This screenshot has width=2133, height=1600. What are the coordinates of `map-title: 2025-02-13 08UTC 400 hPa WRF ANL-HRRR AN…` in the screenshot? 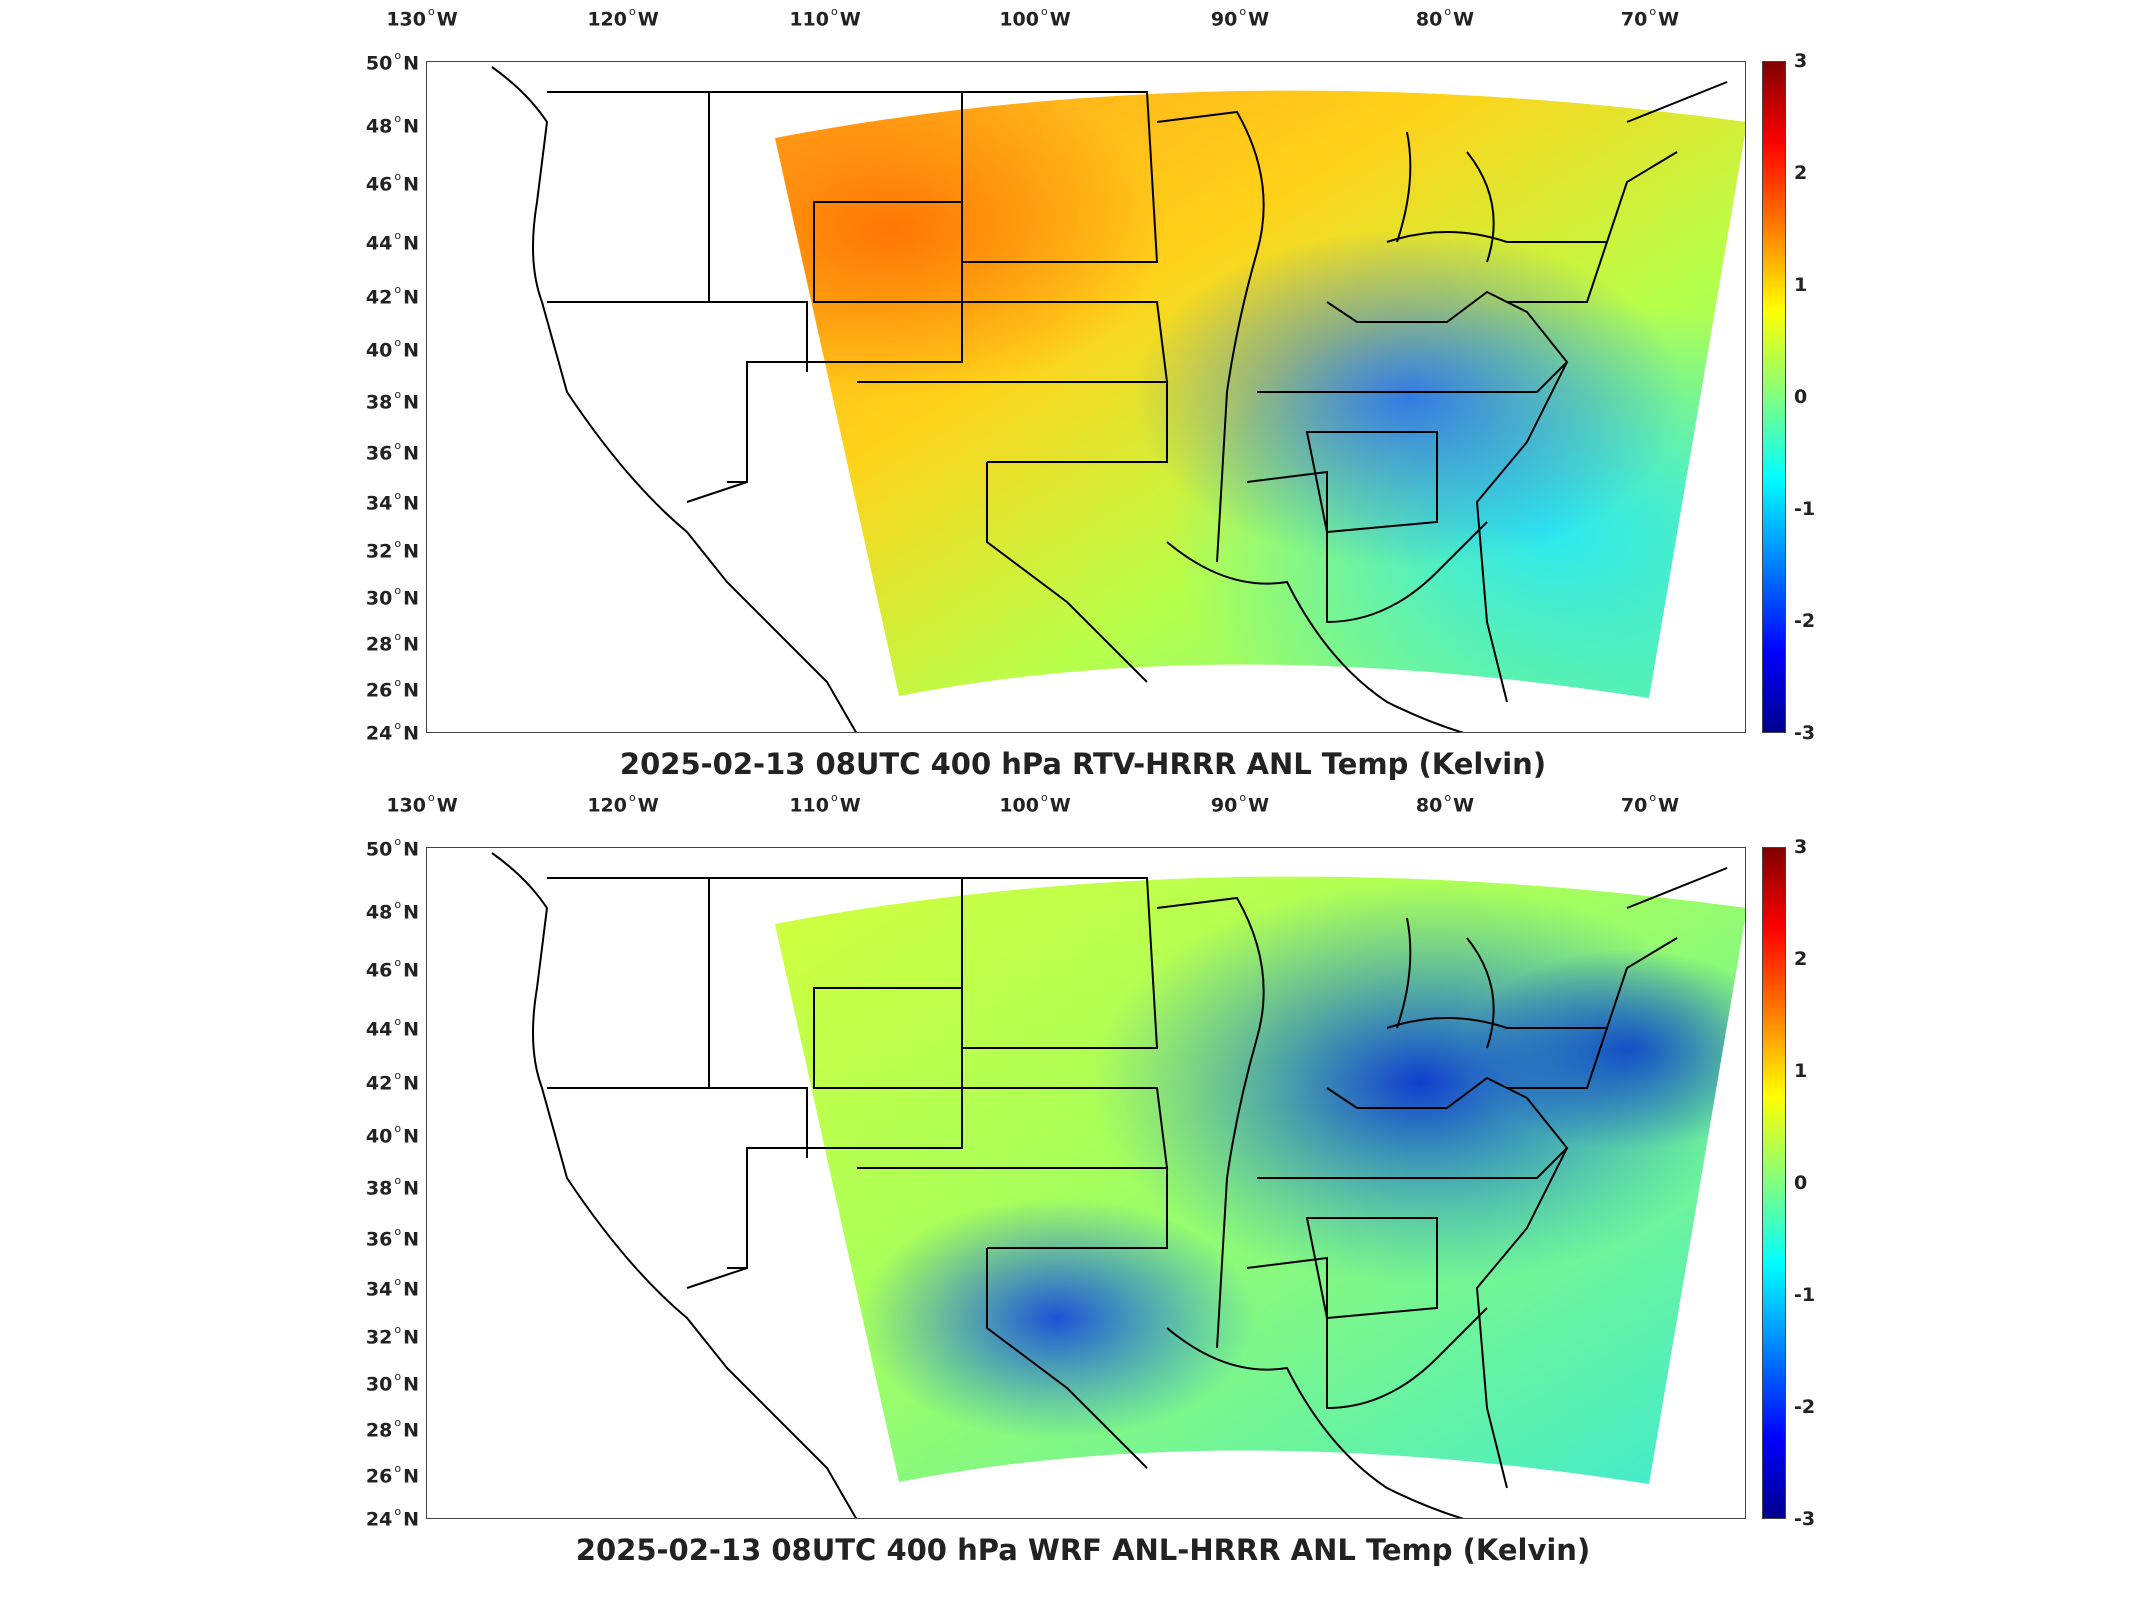 It's located at (1083, 1550).